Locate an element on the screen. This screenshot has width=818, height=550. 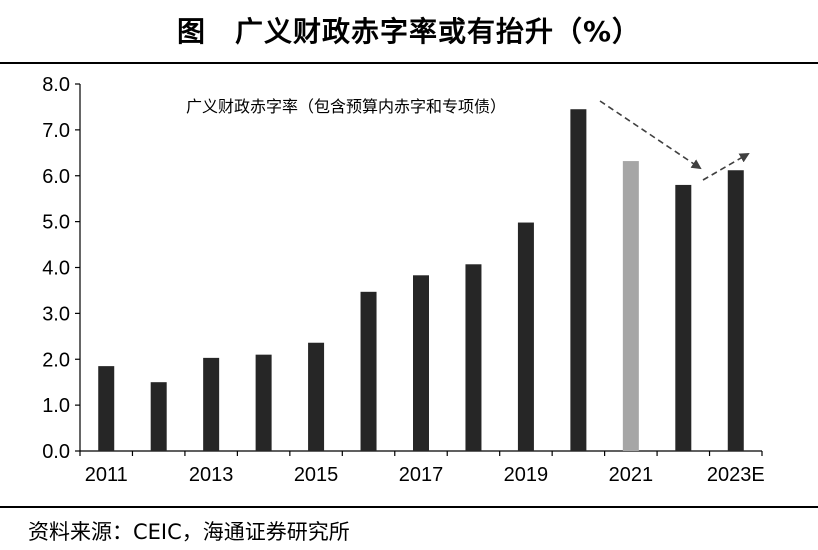
x-tick-label: 2015 is located at coordinates (316, 475).